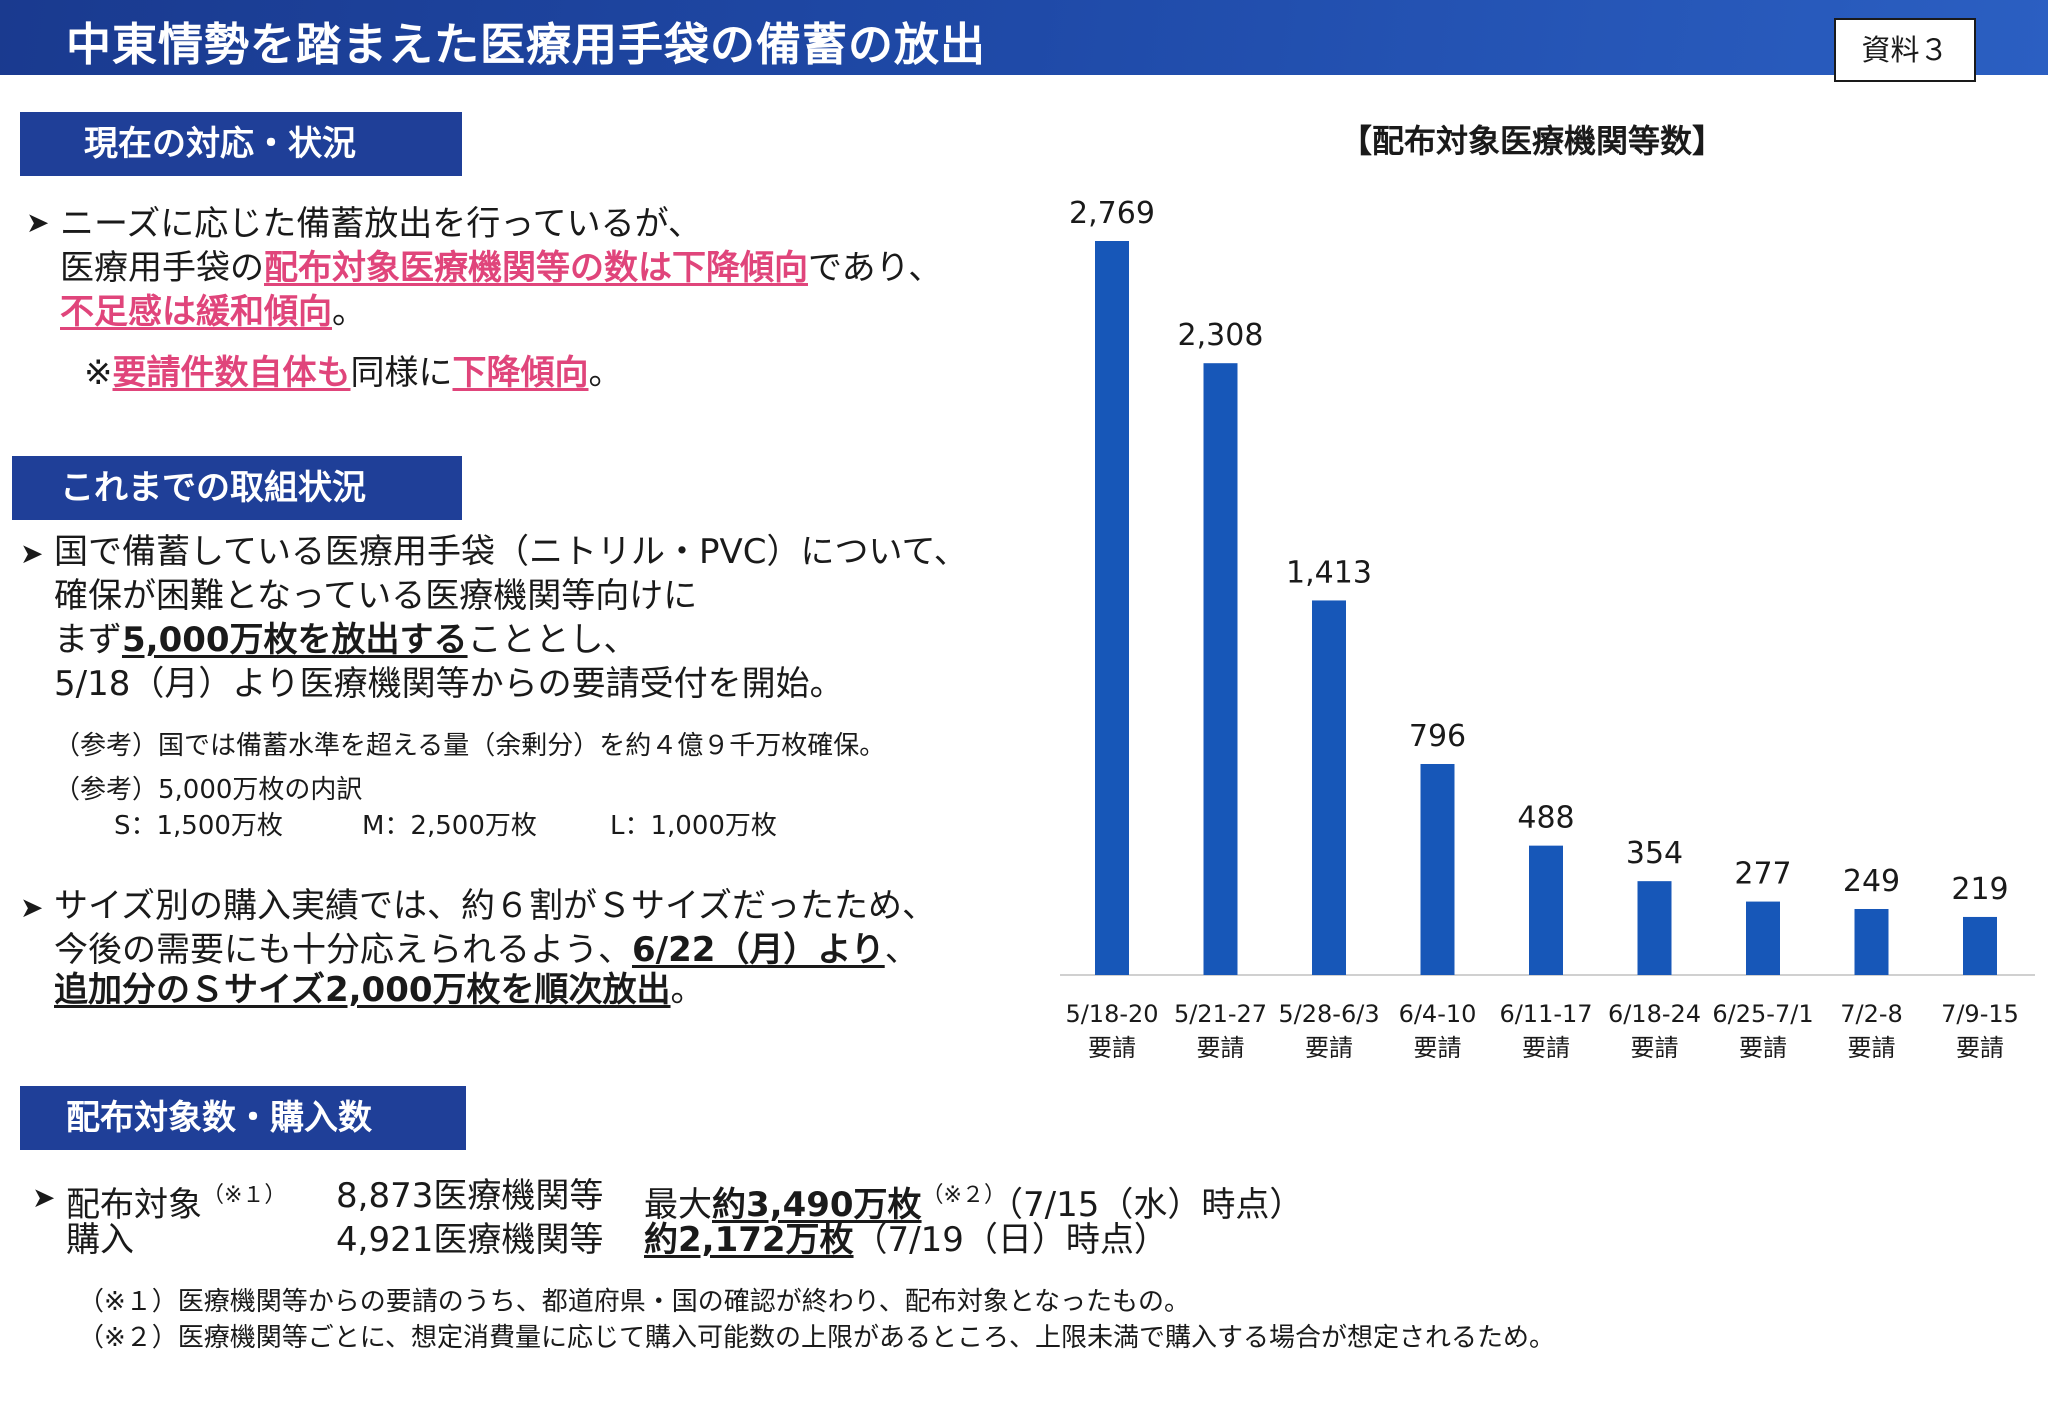 The height and width of the screenshot is (1418, 2048). I want to click on data-label: 796, so click(1437, 736).